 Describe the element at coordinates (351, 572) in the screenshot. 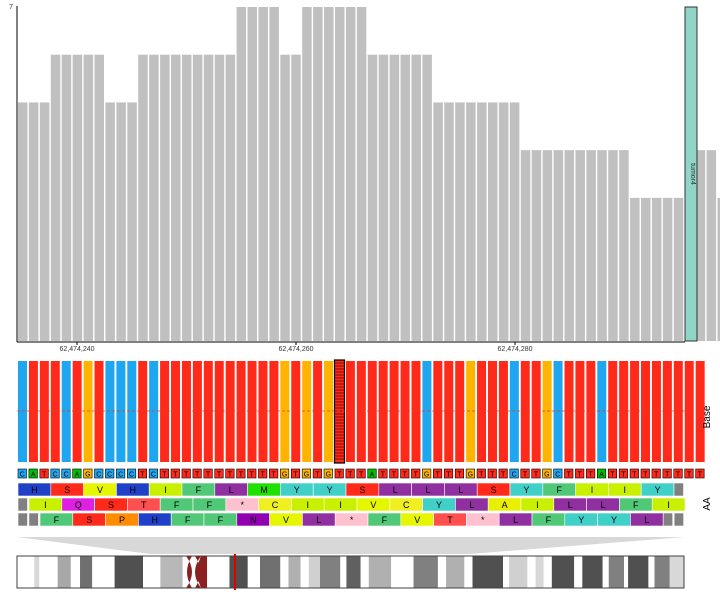

I see `chromosome-ideogram` at that location.